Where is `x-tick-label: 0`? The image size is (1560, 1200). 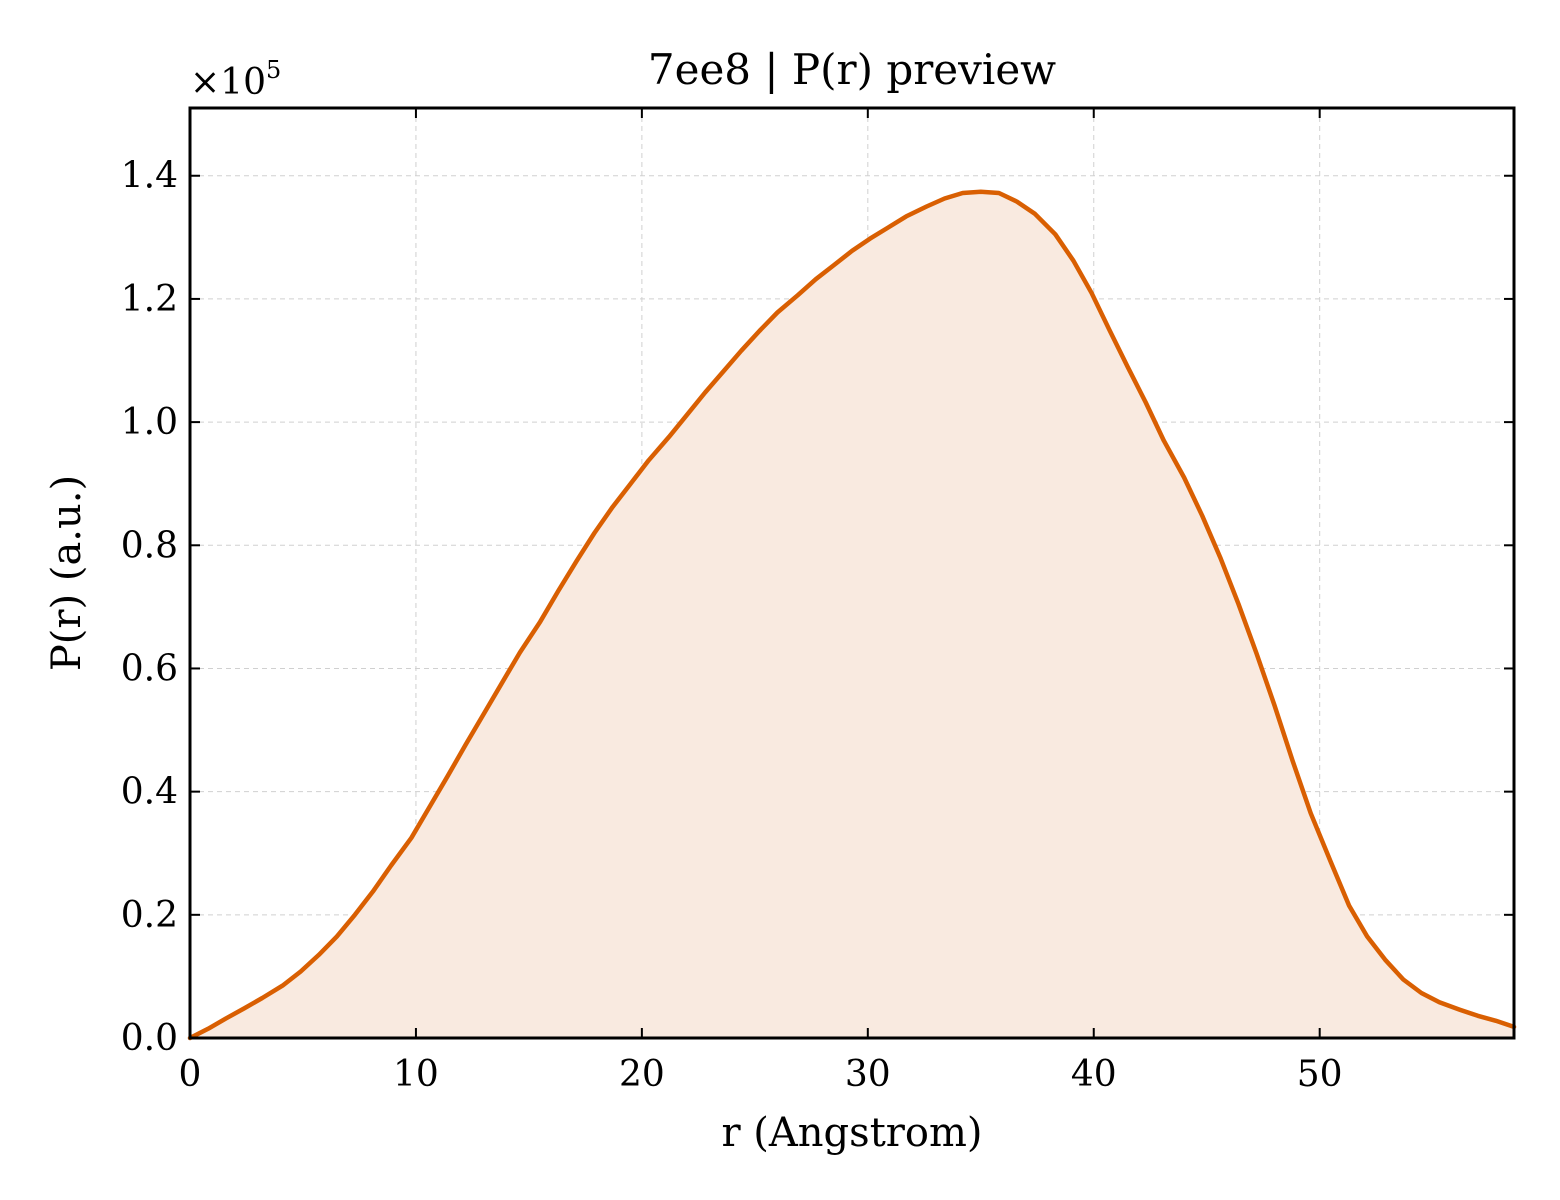
x-tick-label: 0 is located at coordinates (190, 1074).